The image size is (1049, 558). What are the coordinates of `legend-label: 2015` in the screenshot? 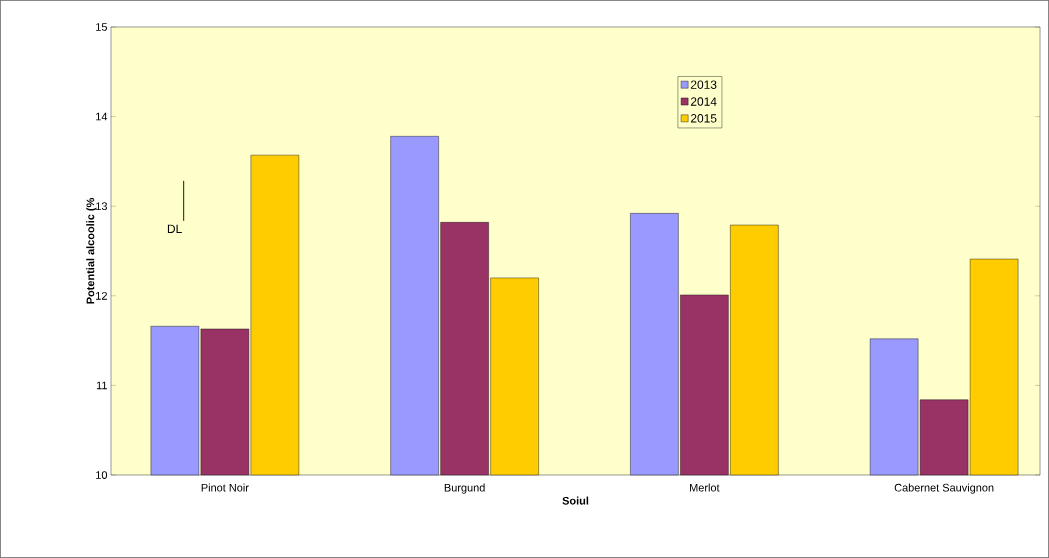 It's located at (703, 118).